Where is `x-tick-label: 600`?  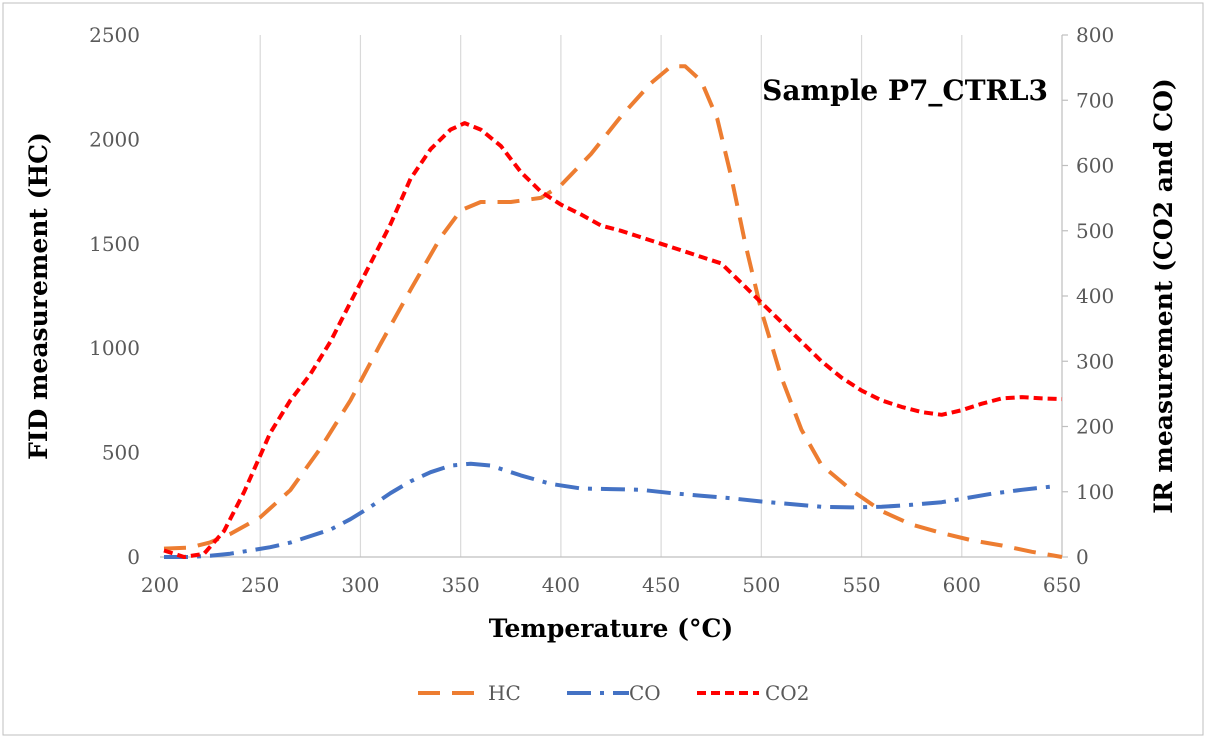 x-tick-label: 600 is located at coordinates (962, 585).